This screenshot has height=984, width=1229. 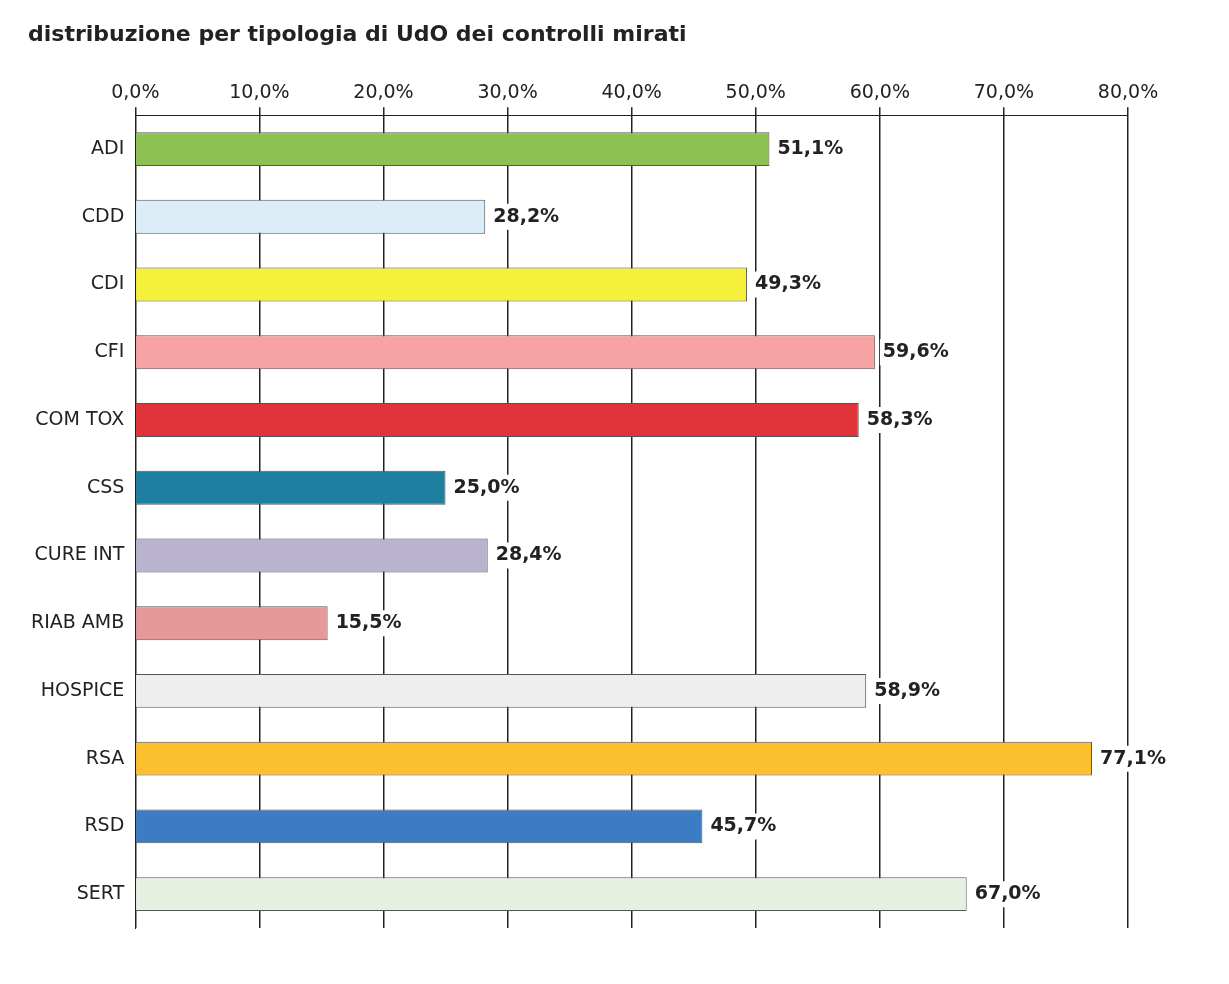 I want to click on data-label: 77,1%, so click(x=1133, y=756).